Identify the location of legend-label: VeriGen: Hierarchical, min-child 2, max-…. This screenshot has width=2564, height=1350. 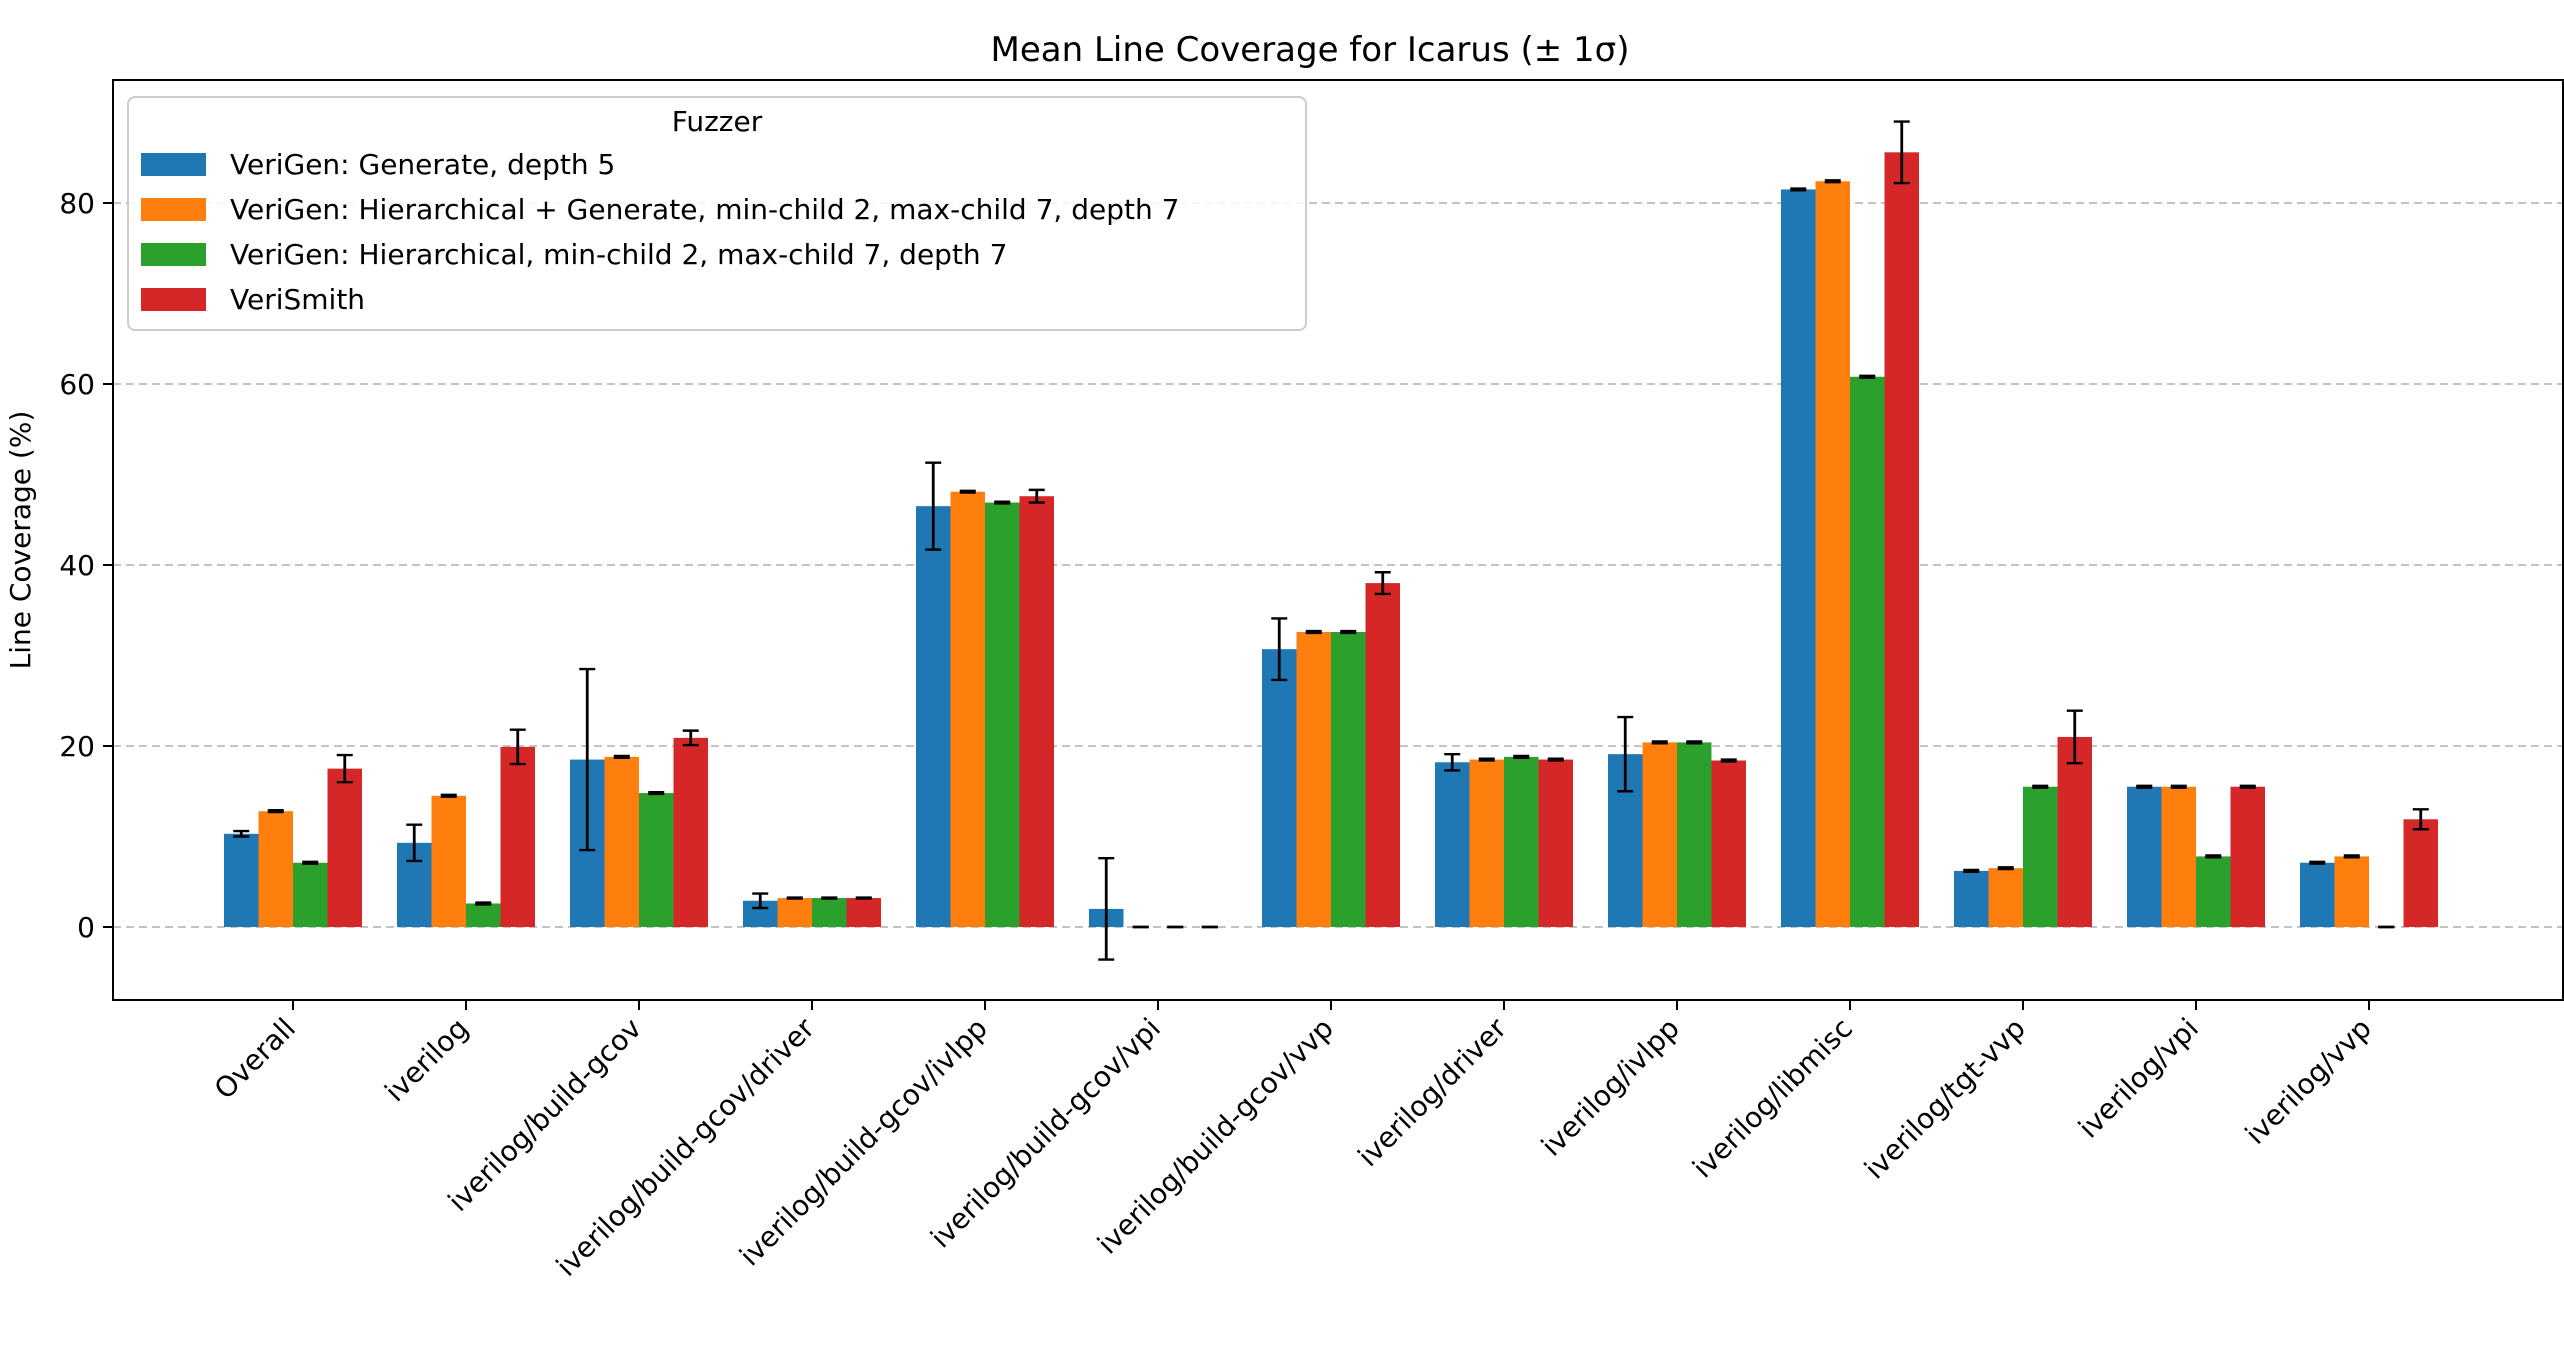
(618, 254).